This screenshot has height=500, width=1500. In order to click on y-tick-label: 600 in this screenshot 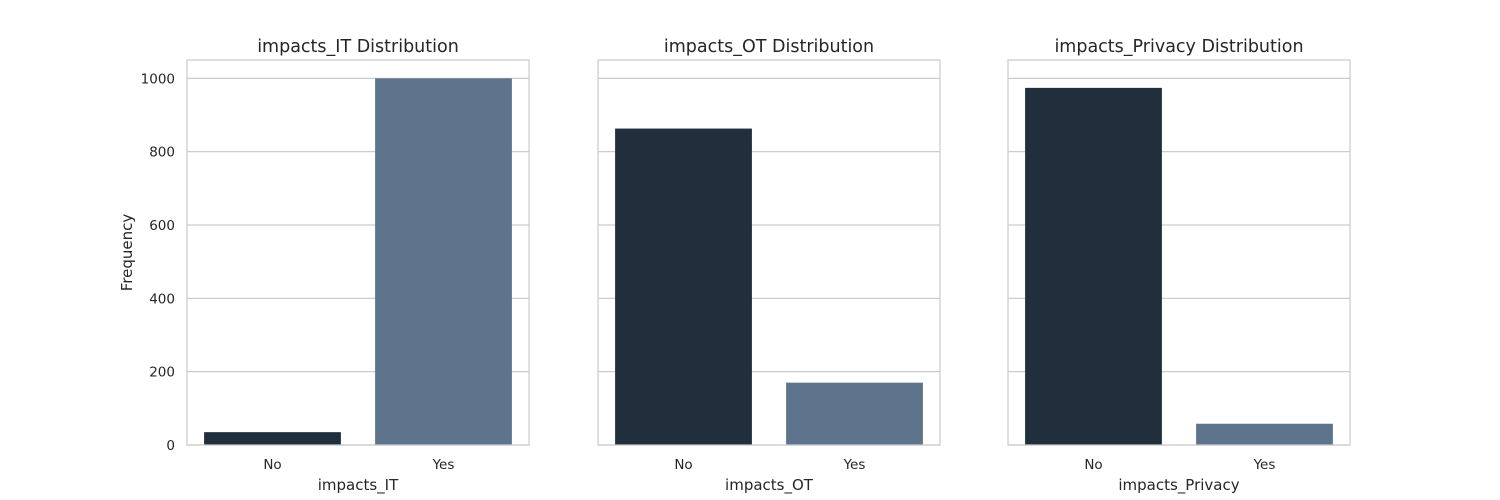, I will do `click(162, 226)`.